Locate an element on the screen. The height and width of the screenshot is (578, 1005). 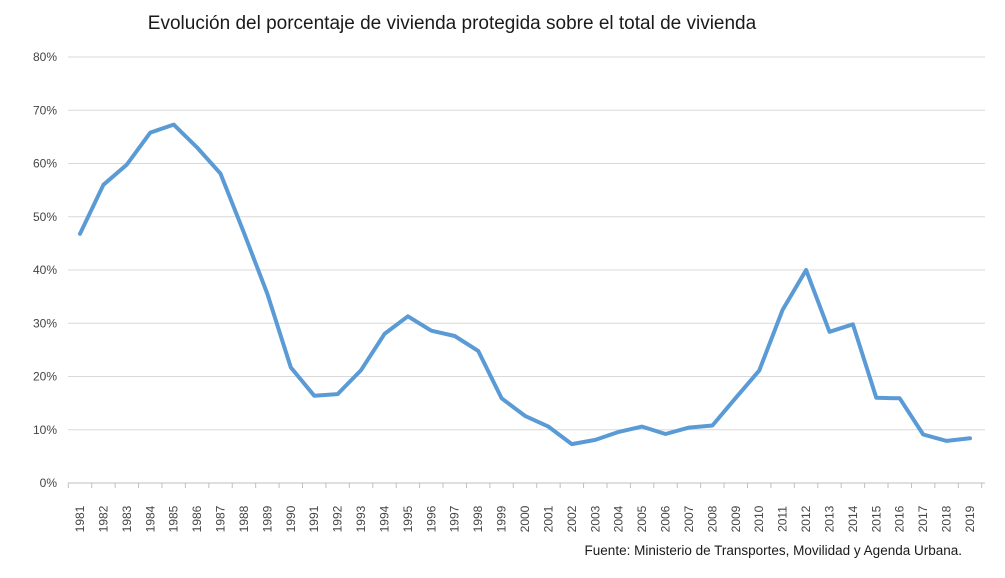
x-tick-label: 2004 is located at coordinates (619, 518).